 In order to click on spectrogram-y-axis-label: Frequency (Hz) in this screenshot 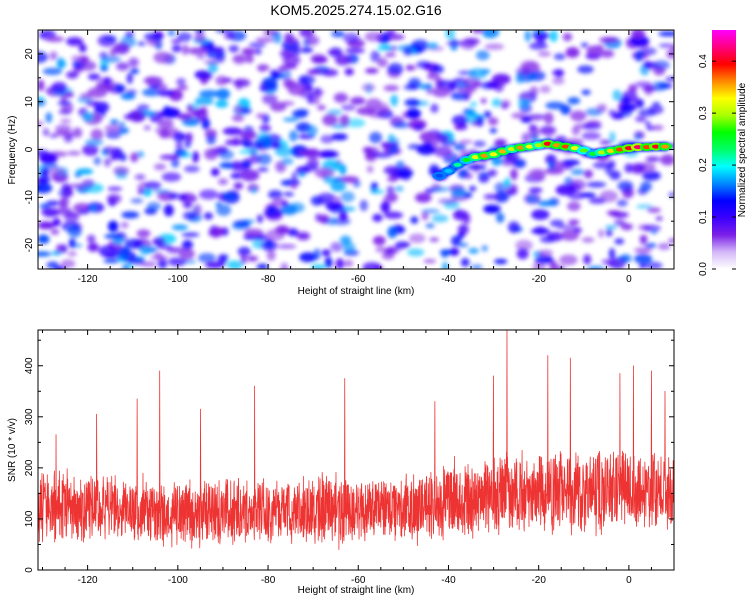, I will do `click(12, 150)`.